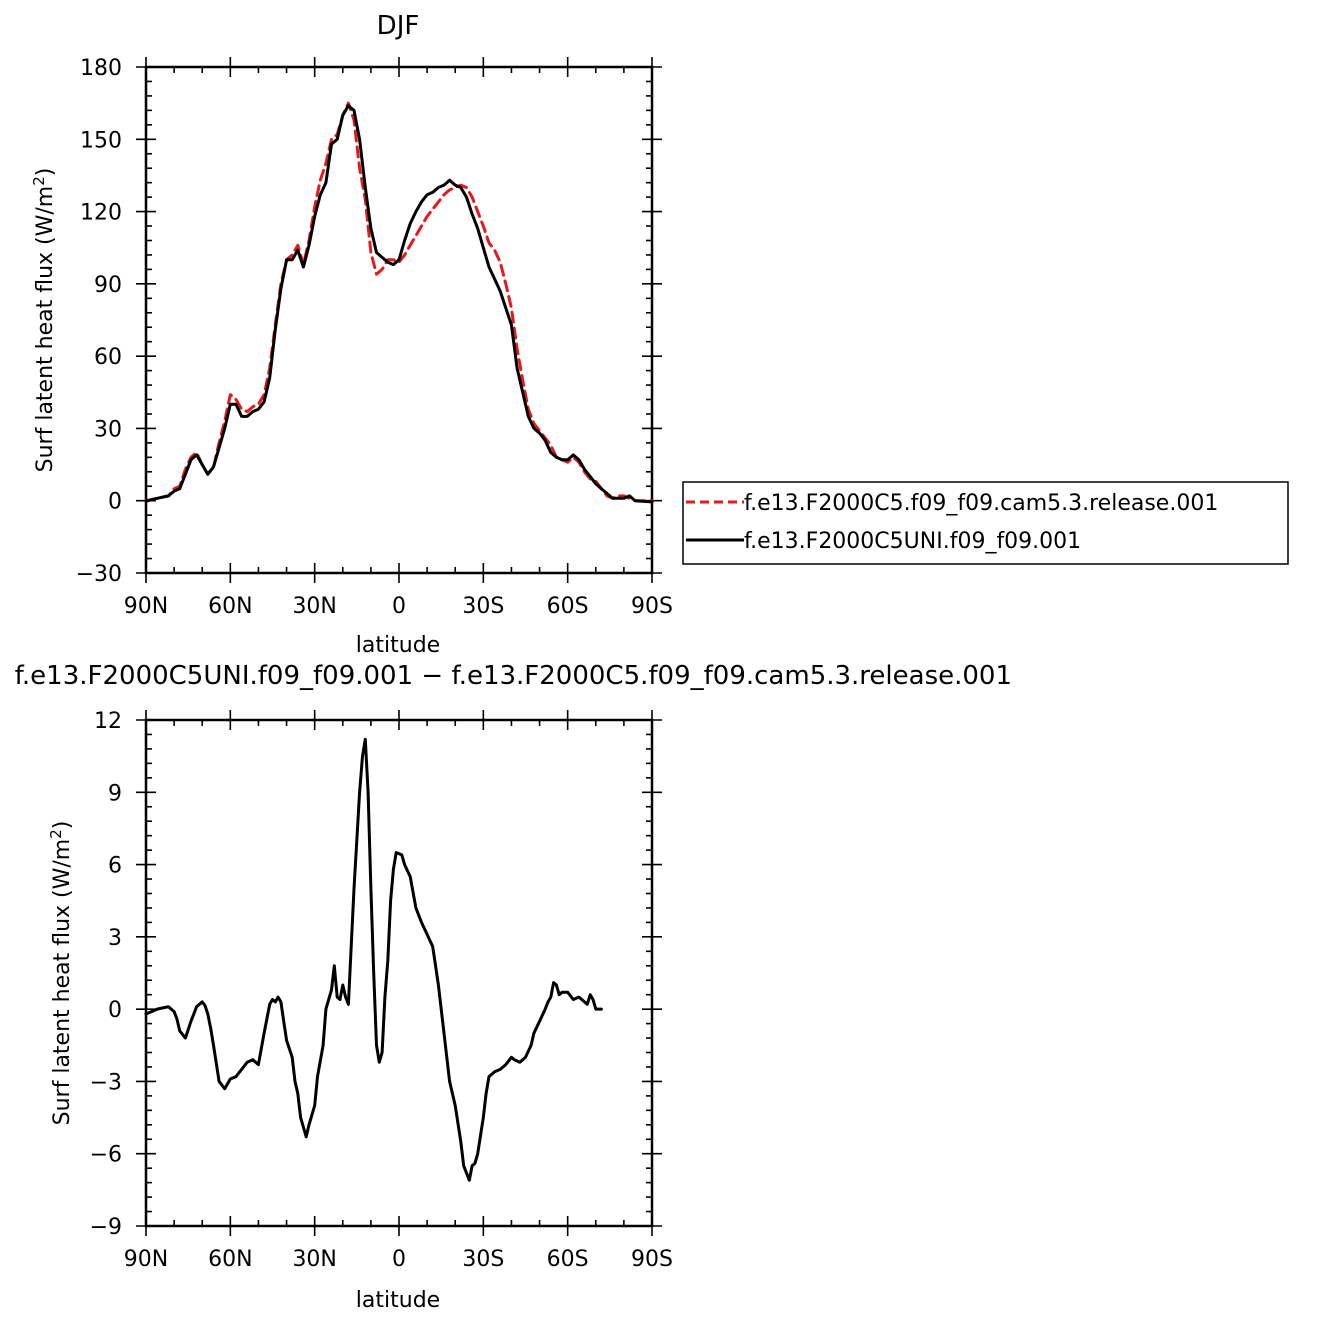 The height and width of the screenshot is (1319, 1319). What do you see at coordinates (99, 321) in the screenshot?
I see `y-tick-labels: −30 0 30 60 90 120 150 180` at bounding box center [99, 321].